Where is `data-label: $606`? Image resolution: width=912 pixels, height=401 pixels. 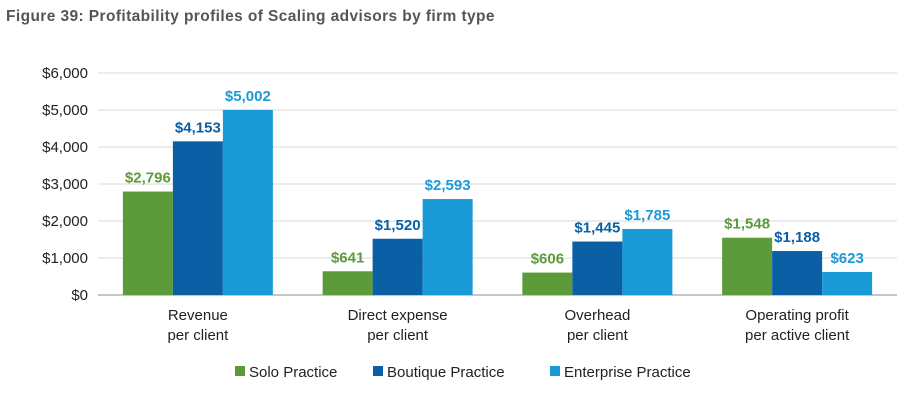
data-label: $606 is located at coordinates (547, 259).